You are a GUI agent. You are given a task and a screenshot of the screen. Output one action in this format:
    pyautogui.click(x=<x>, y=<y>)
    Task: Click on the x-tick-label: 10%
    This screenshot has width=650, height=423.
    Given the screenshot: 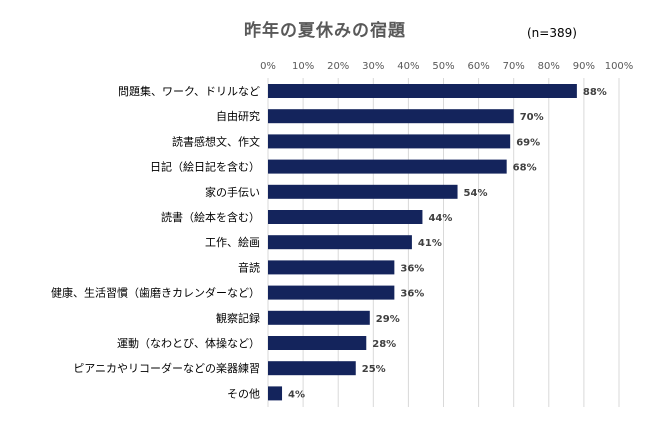 What is the action you would take?
    pyautogui.click(x=303, y=66)
    